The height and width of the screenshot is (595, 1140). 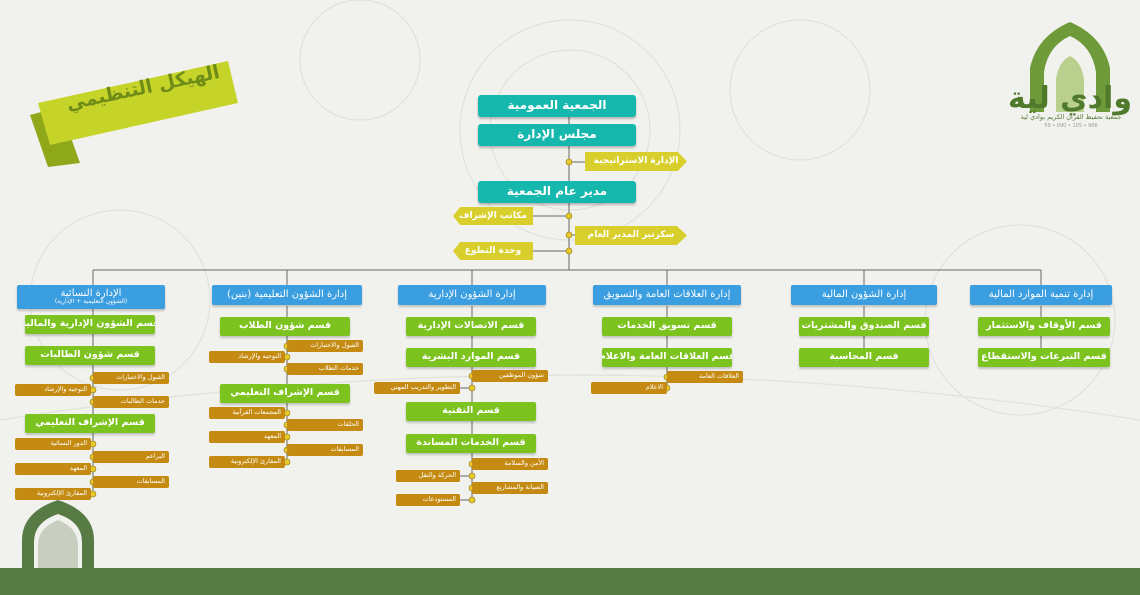 What do you see at coordinates (53, 494) in the screenshot?
I see `women-eread-unit: المقارئ الإلكترونية` at bounding box center [53, 494].